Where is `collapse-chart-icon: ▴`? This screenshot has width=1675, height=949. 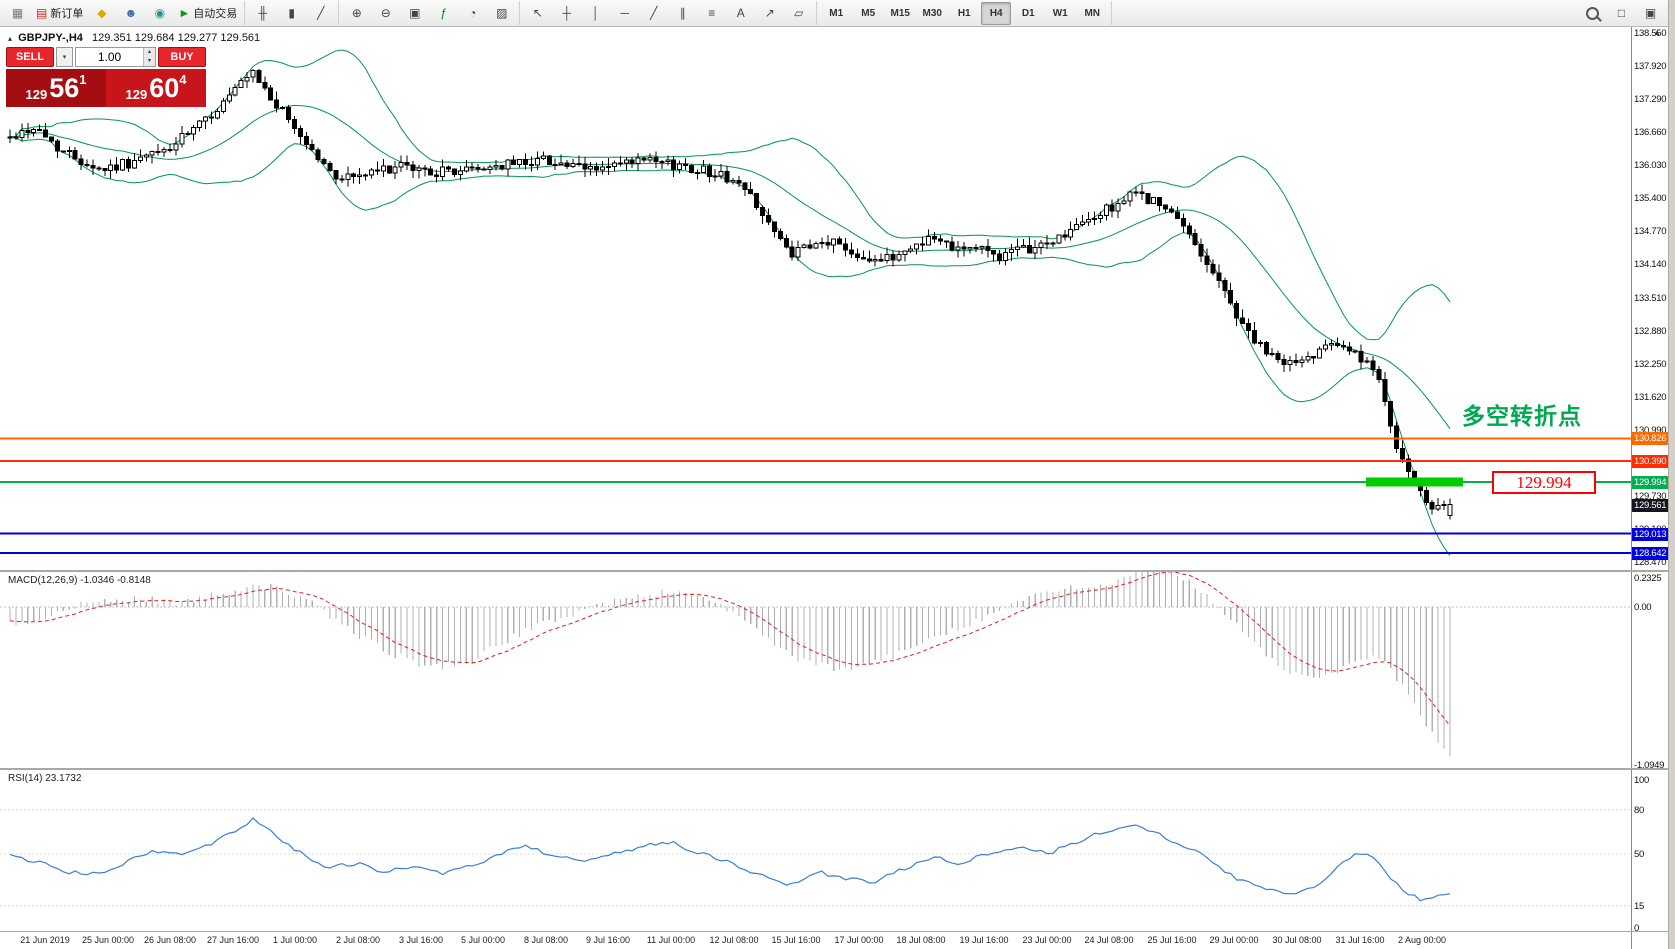
collapse-chart-icon: ▴ is located at coordinates (10, 38).